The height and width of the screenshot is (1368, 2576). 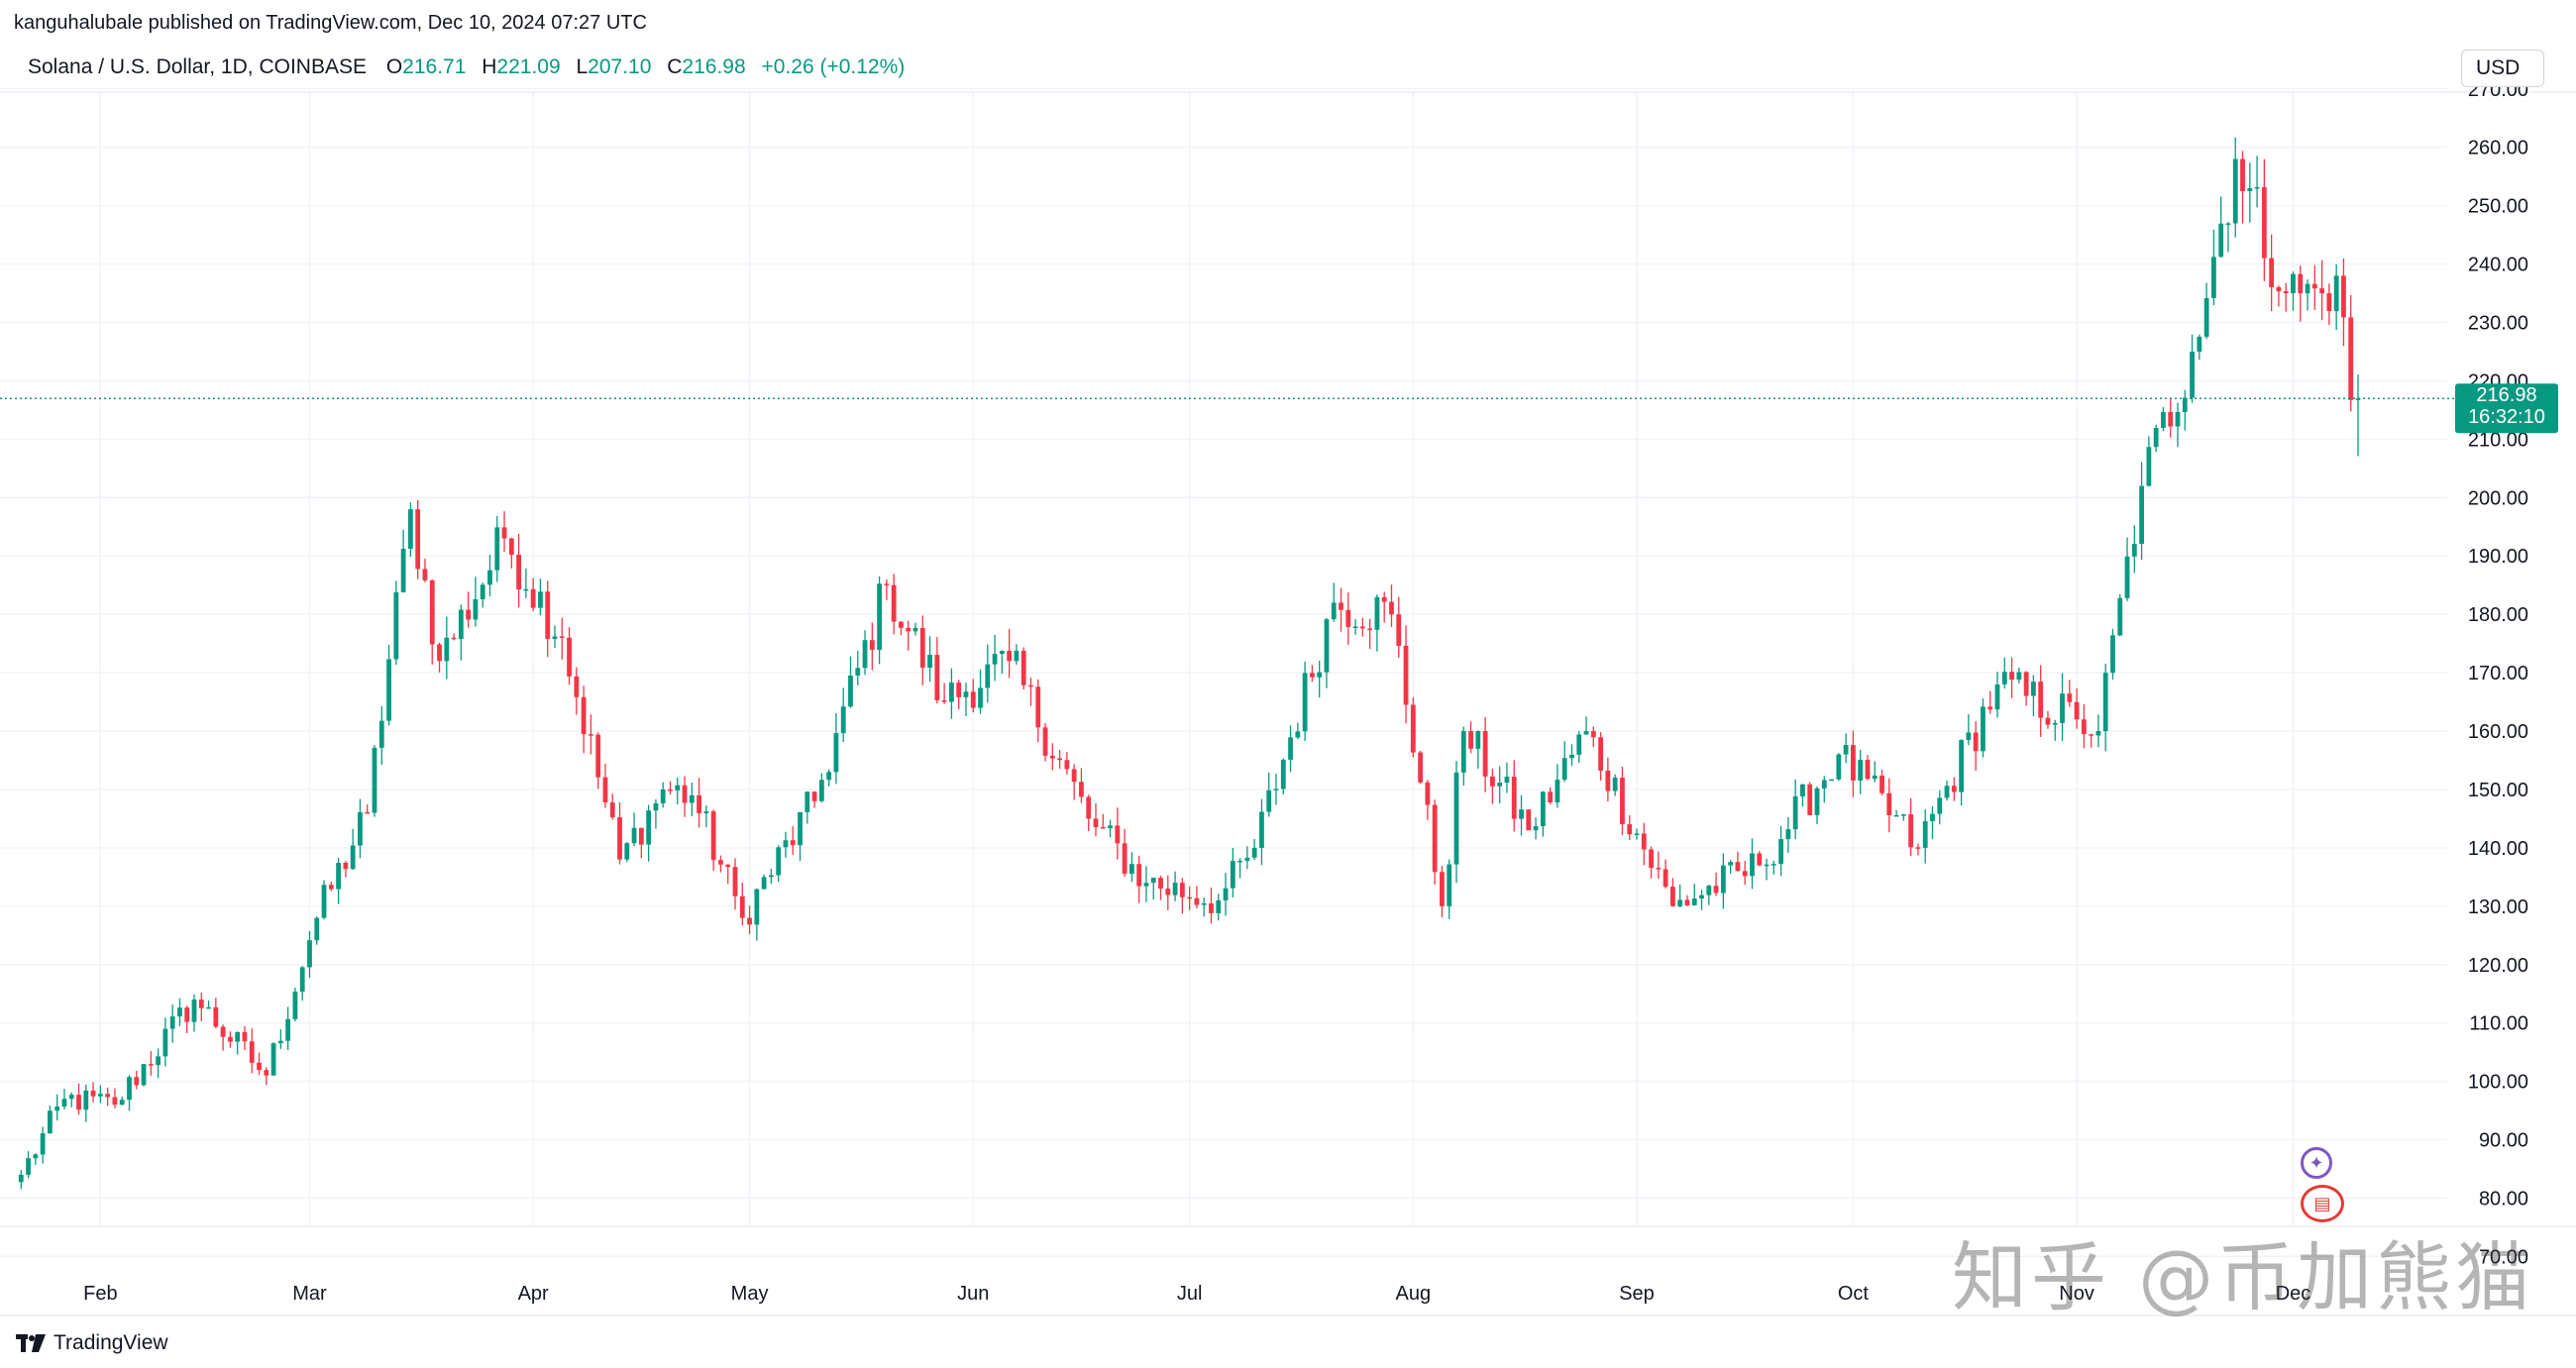 I want to click on price-tick-label: 260.00, so click(x=2498, y=149).